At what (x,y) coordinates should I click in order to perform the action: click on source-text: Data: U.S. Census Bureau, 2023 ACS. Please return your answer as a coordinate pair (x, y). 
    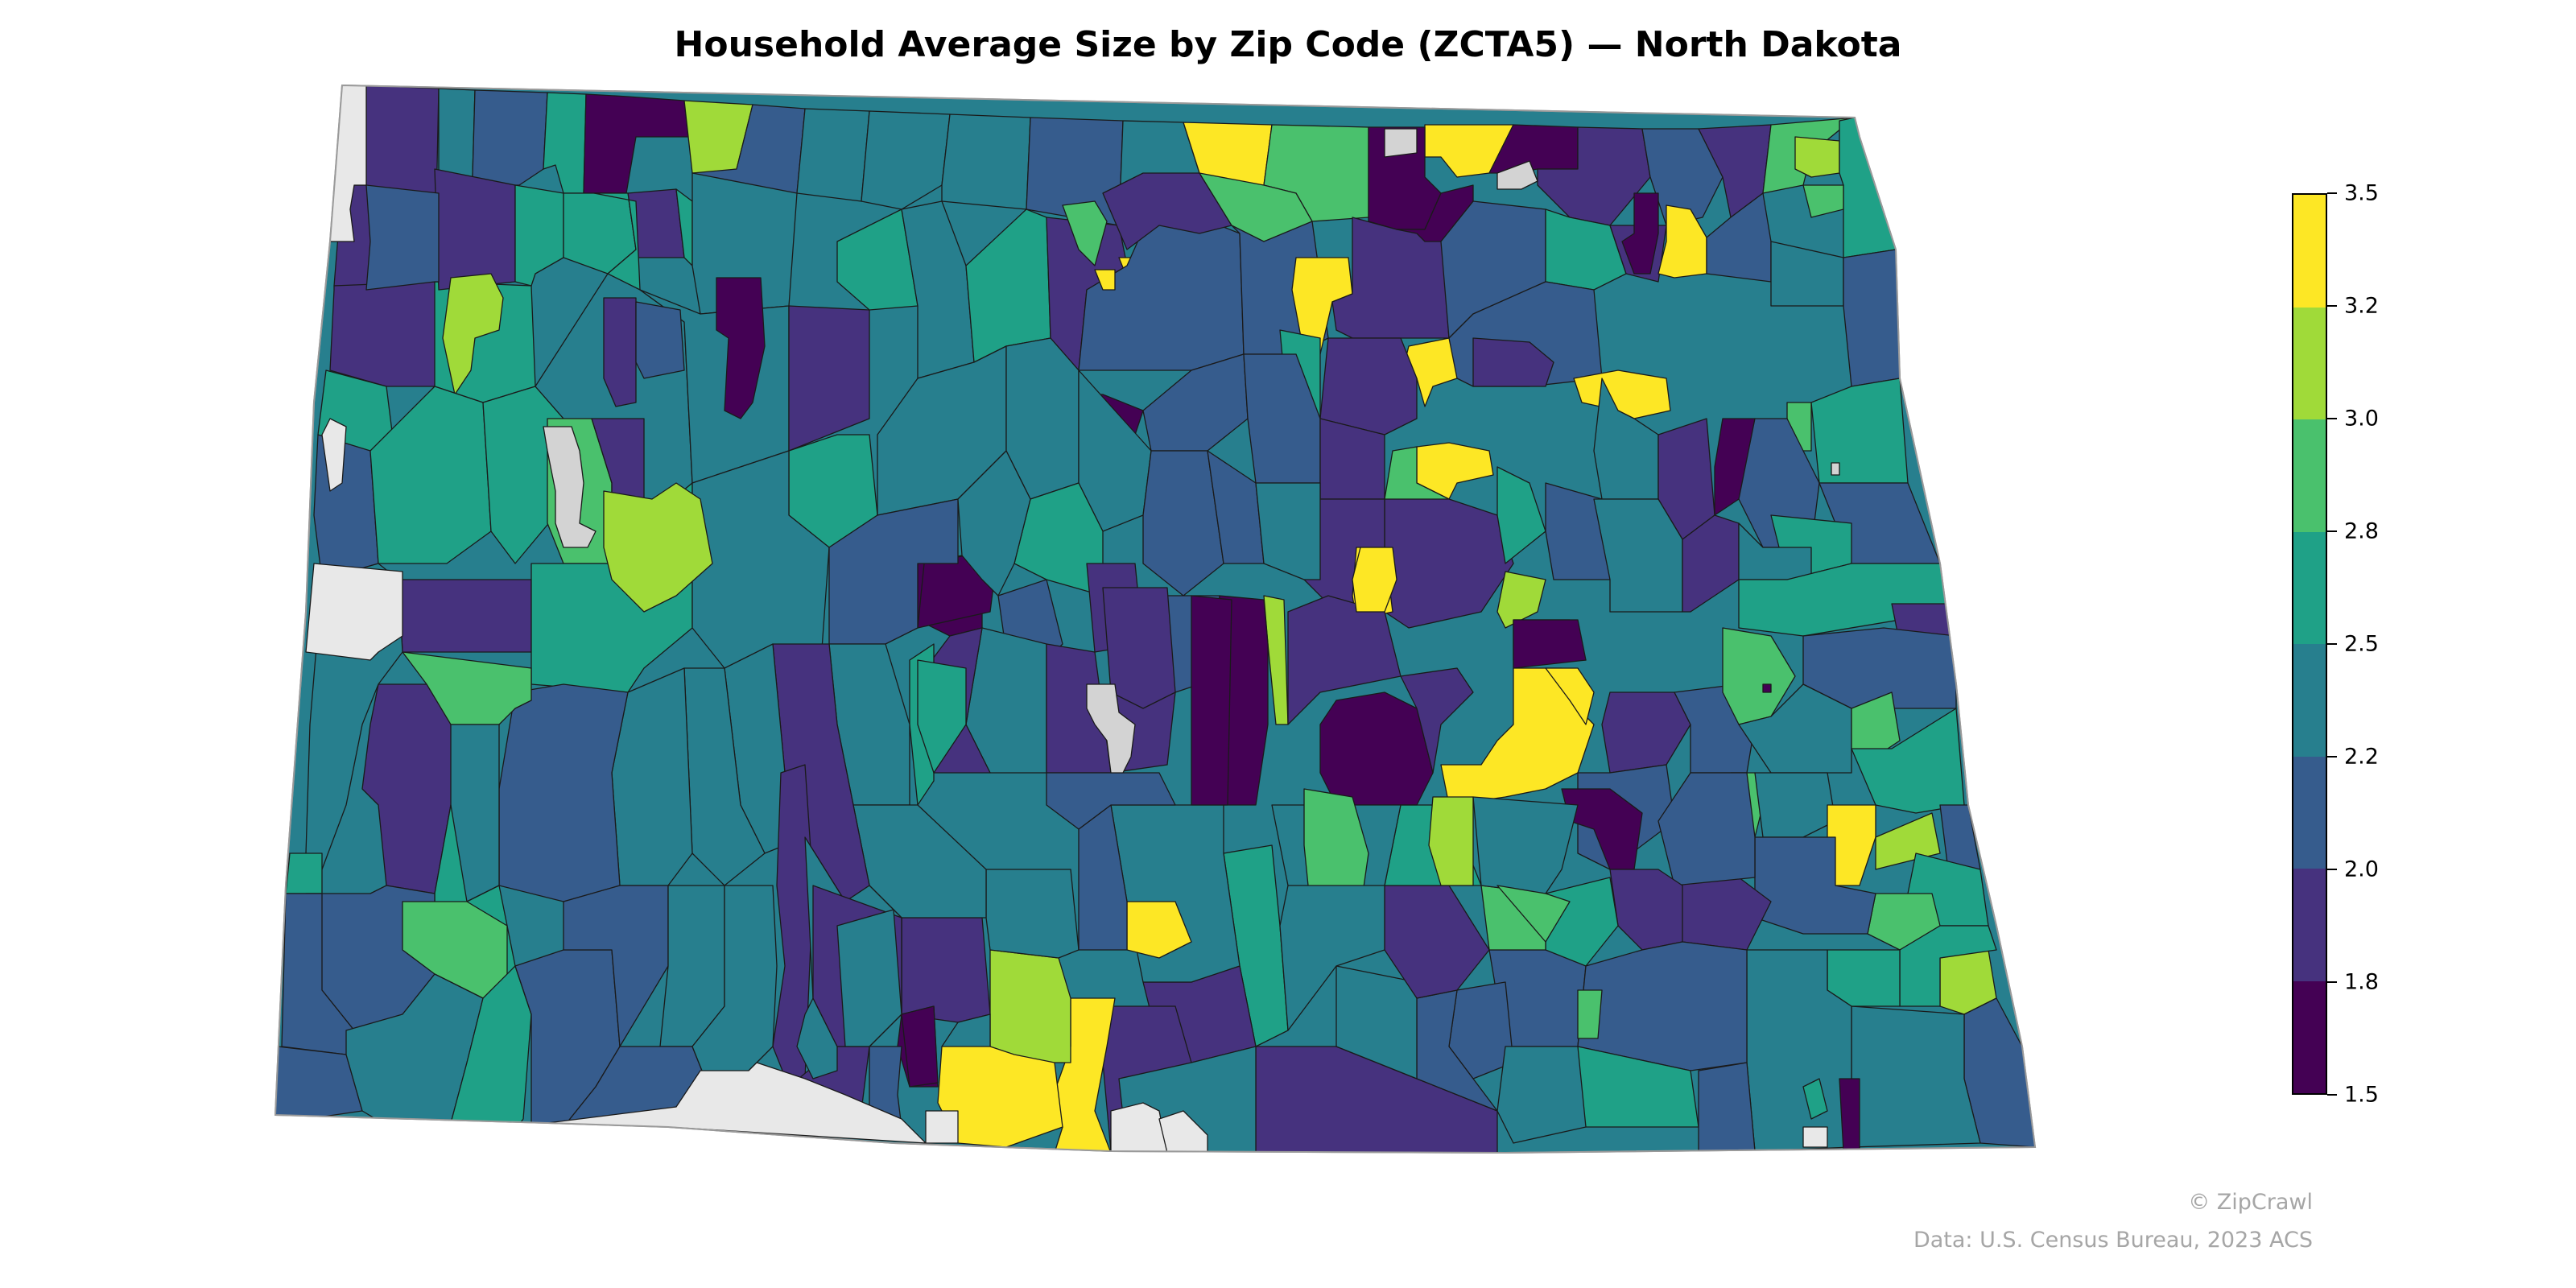
    Looking at the image, I should click on (2113, 1240).